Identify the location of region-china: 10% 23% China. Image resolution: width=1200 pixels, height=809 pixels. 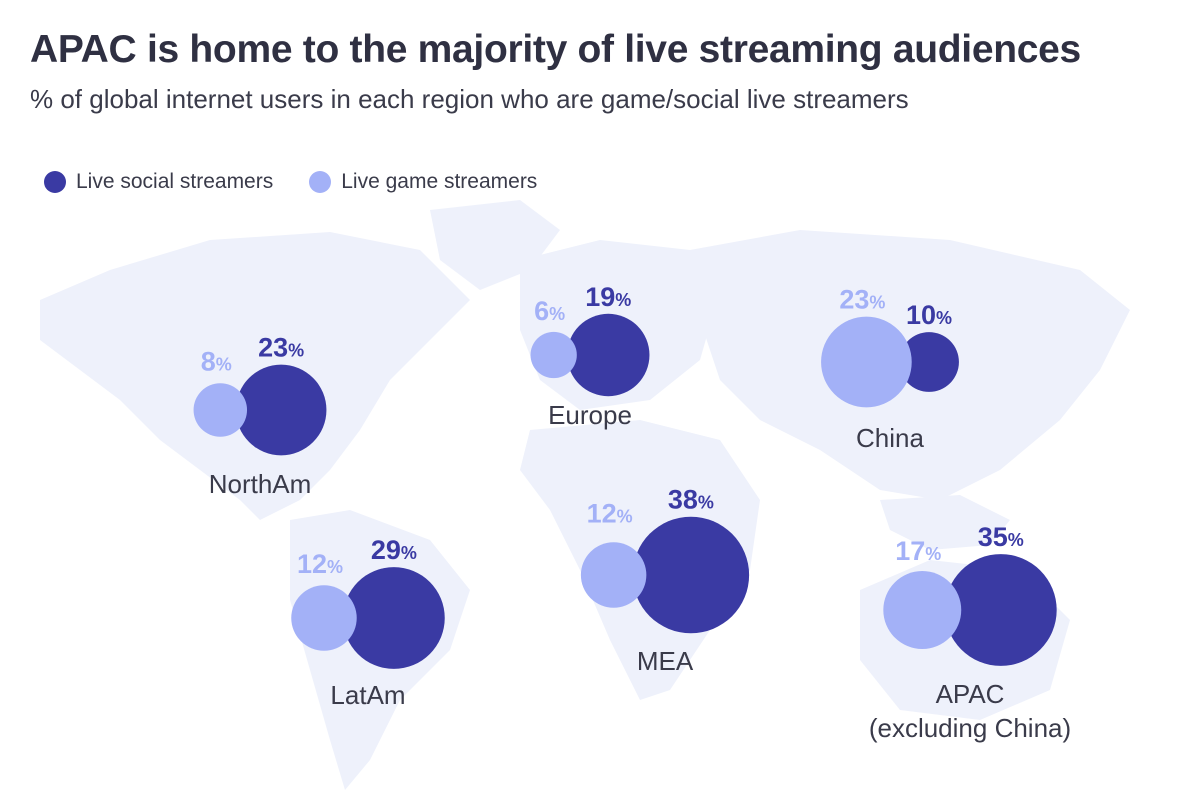
(890, 369).